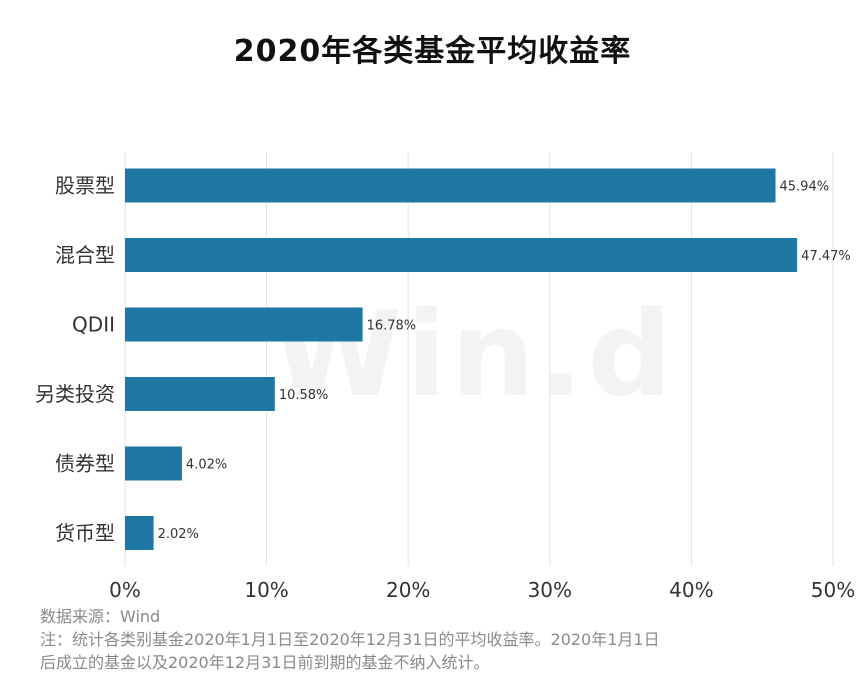 Image resolution: width=865 pixels, height=689 pixels. I want to click on value-label: 47.47%, so click(826, 256).